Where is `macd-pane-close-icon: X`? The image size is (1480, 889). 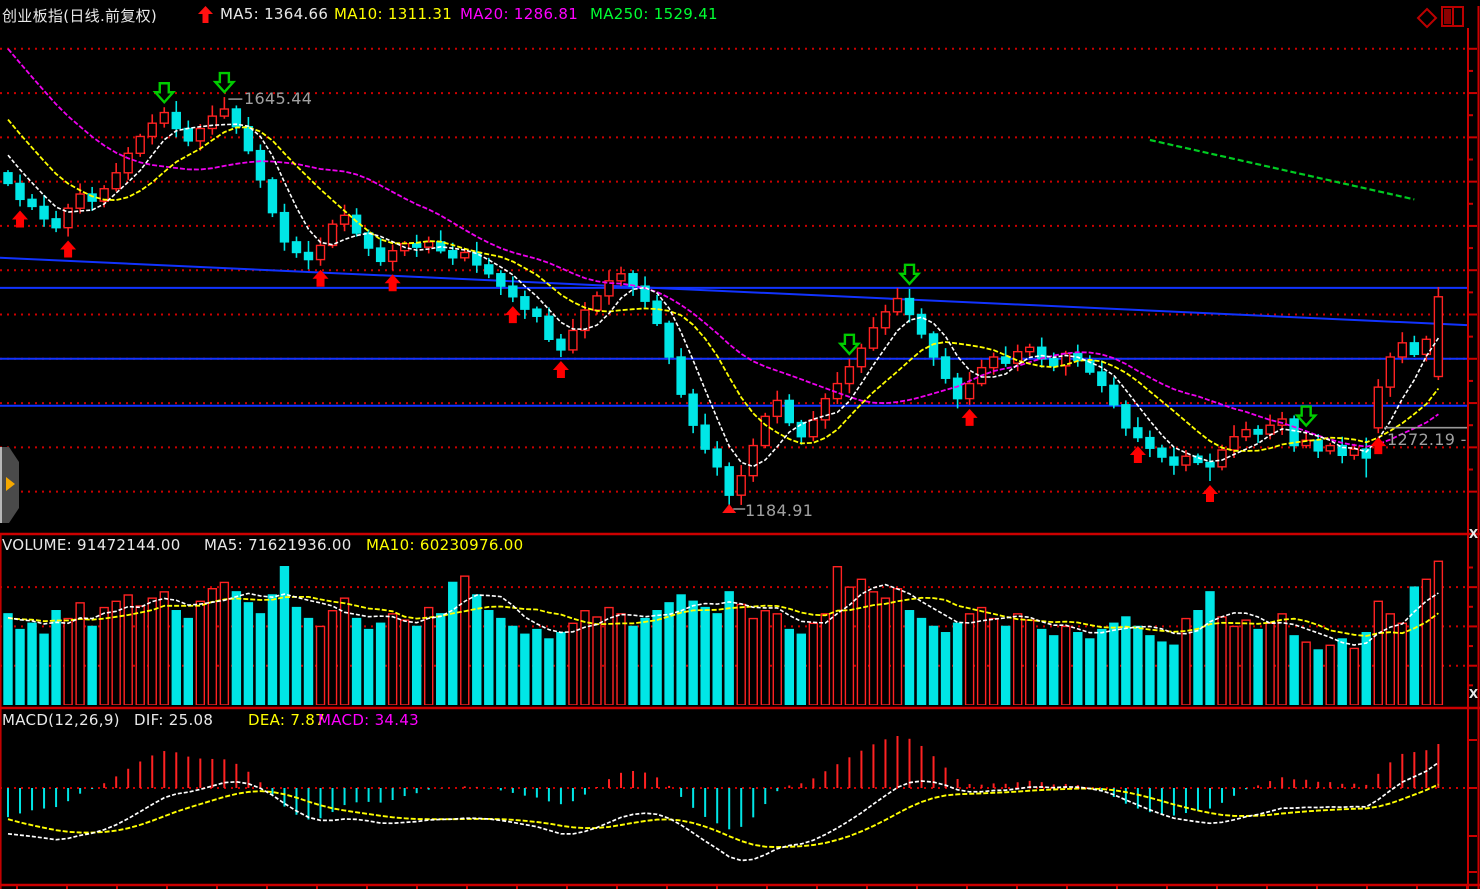
macd-pane-close-icon: X is located at coordinates (1473, 694).